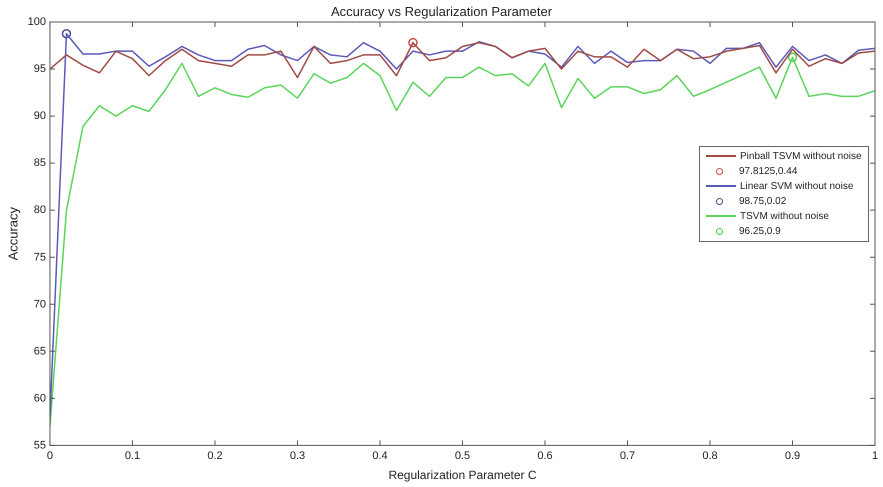 The width and height of the screenshot is (883, 487). I want to click on y-tick-label: 70, so click(40, 304).